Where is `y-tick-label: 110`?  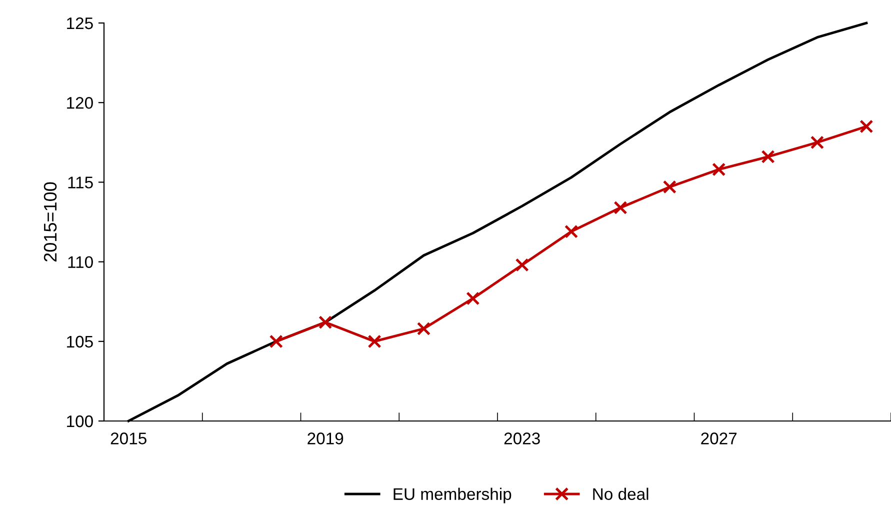 y-tick-label: 110 is located at coordinates (80, 262).